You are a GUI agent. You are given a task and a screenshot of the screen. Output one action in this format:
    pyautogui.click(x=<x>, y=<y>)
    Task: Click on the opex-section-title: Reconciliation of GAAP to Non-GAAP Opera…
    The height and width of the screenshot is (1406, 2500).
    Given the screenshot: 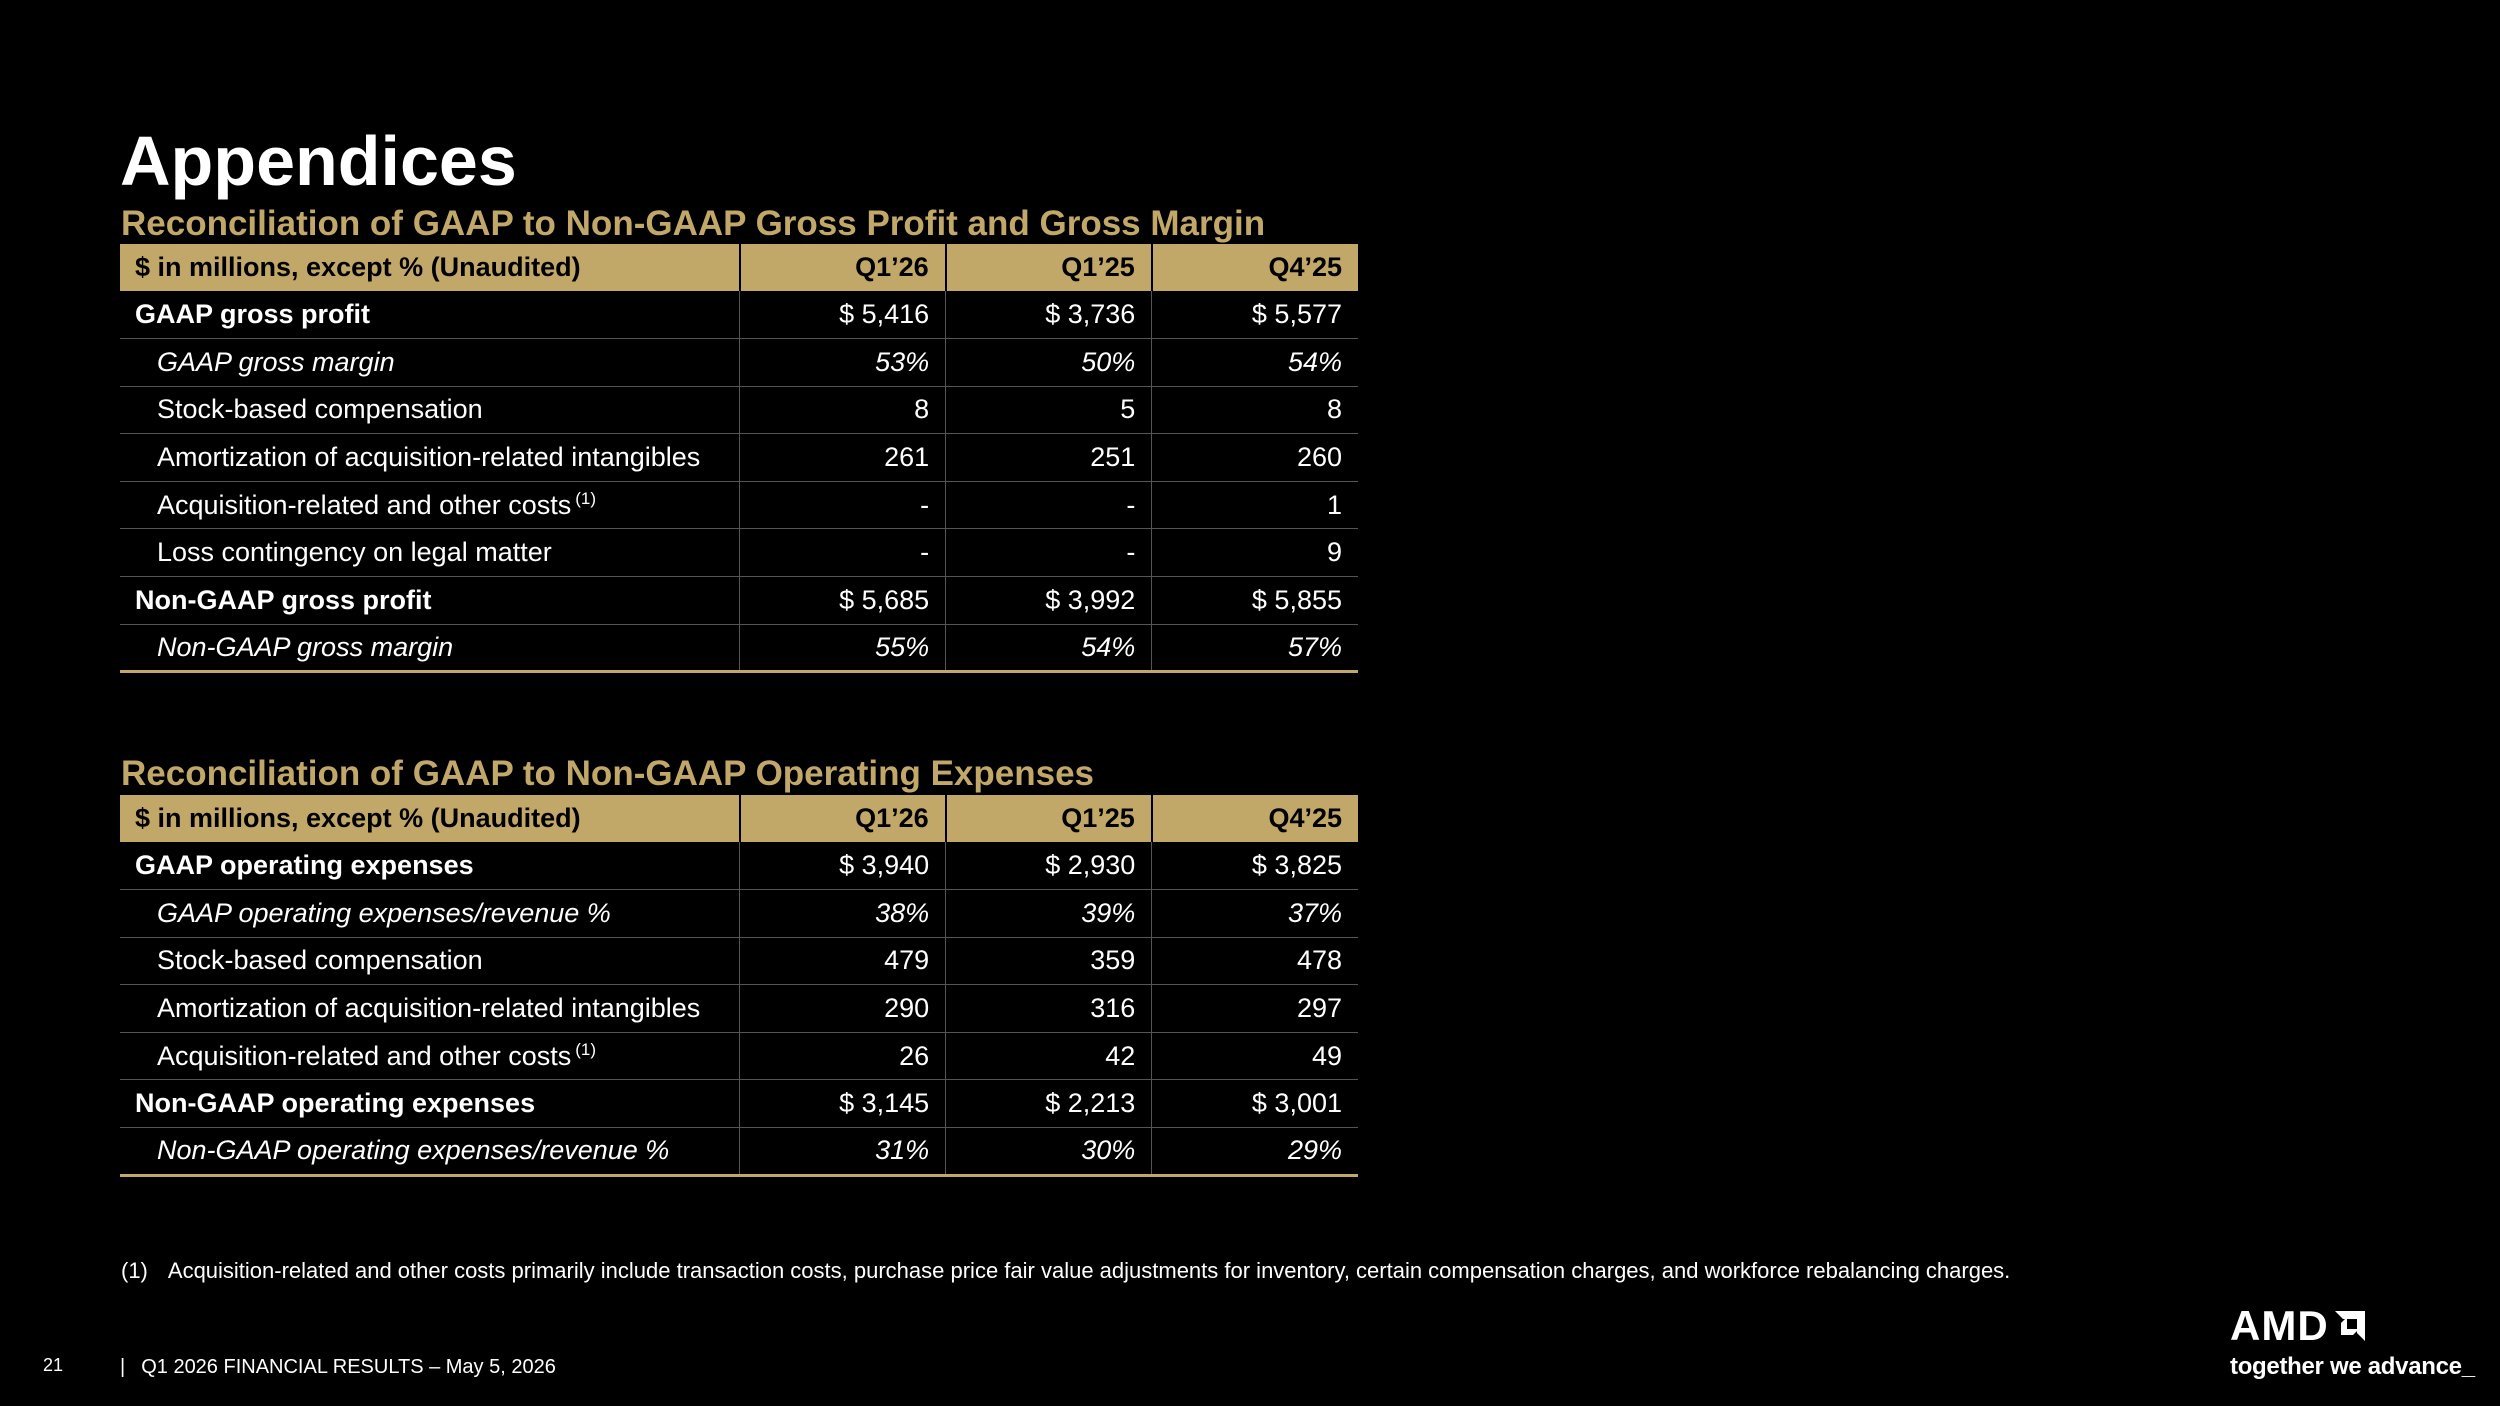 What is the action you would take?
    pyautogui.click(x=608, y=773)
    